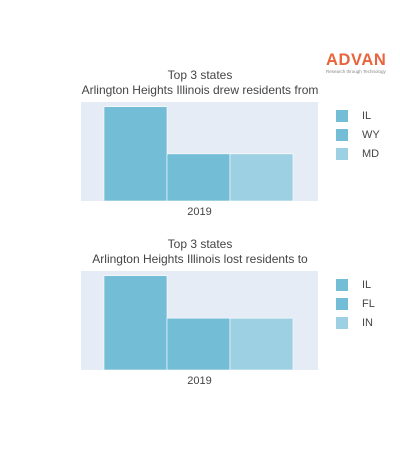 Image resolution: width=400 pixels, height=450 pixels. Describe the element at coordinates (198, 177) in the screenshot. I see `bar-wy` at that location.